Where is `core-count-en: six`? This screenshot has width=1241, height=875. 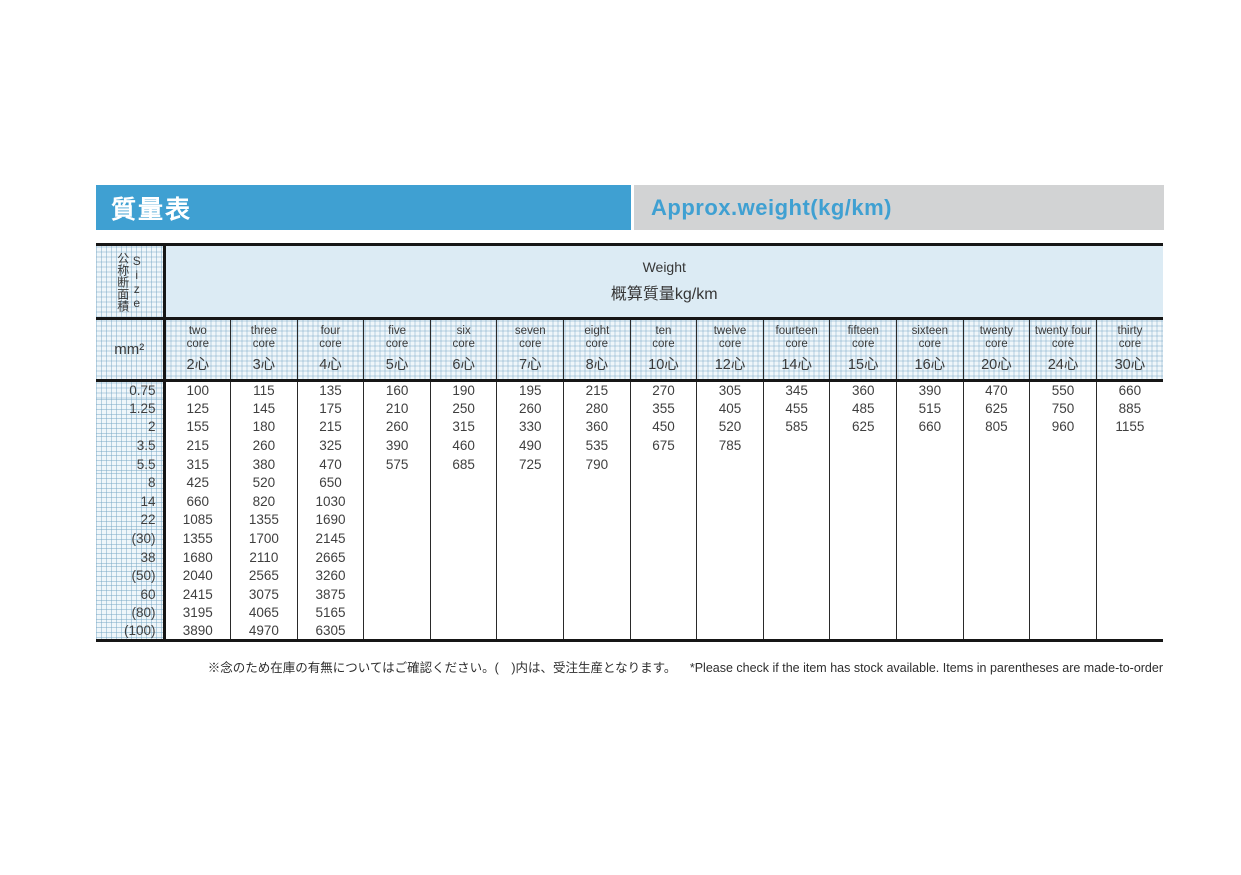 core-count-en: six is located at coordinates (463, 331).